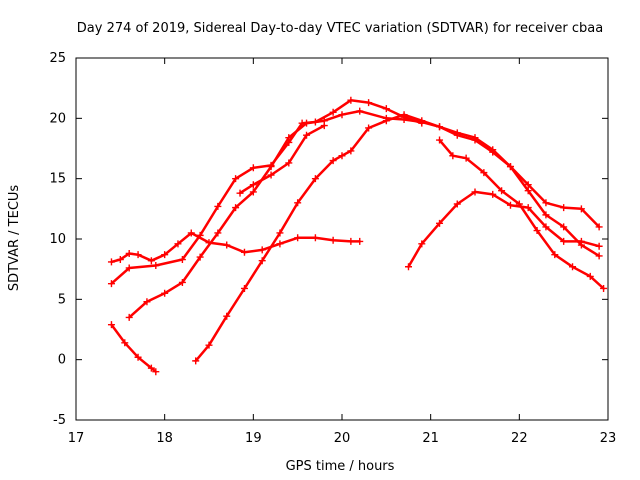 This screenshot has height=480, width=640. I want to click on y-tick-label: 25, so click(57, 58).